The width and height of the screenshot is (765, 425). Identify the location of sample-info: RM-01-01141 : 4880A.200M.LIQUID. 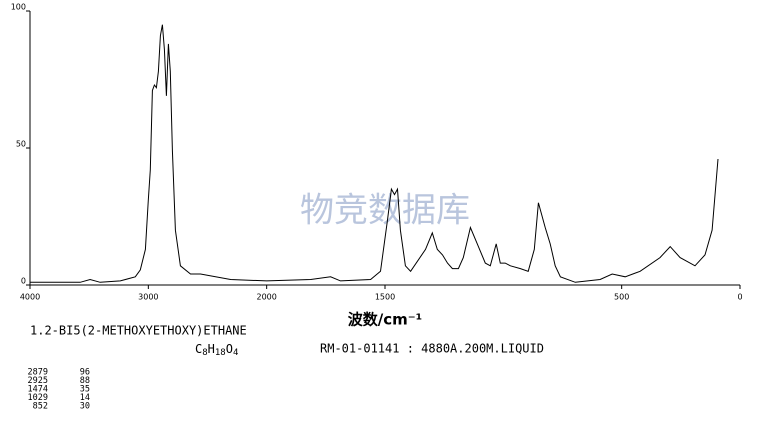
(432, 349).